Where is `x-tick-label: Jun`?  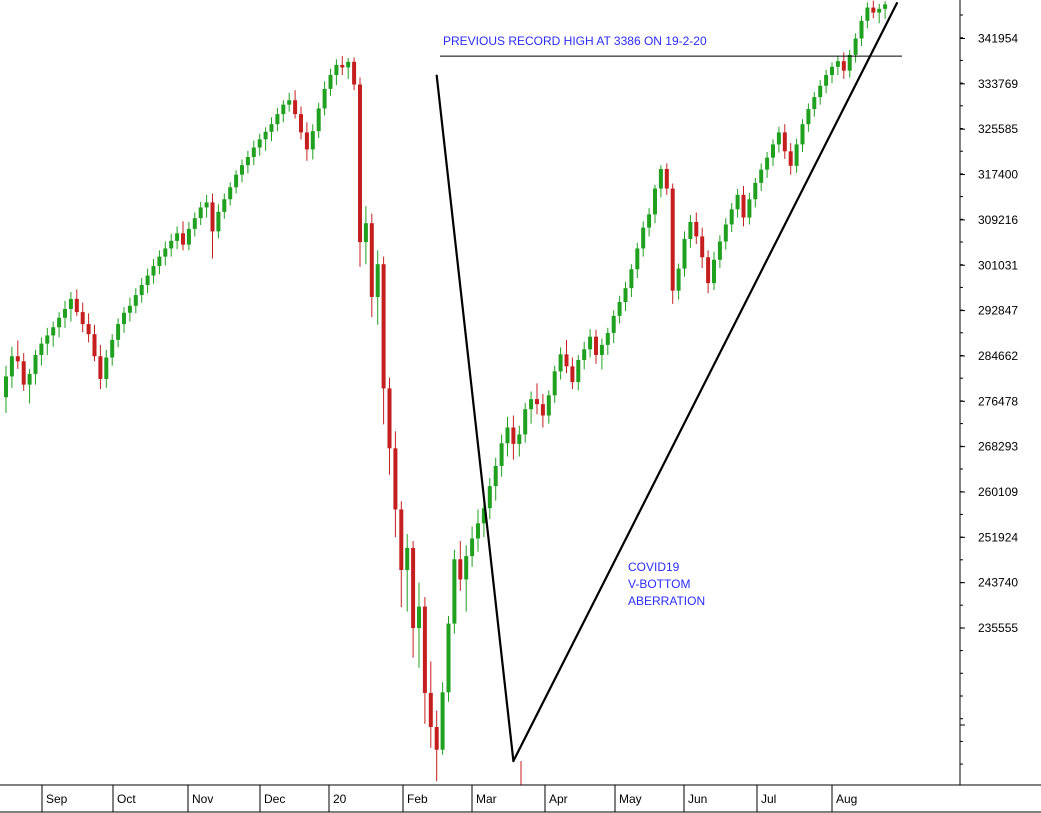 x-tick-label: Jun is located at coordinates (697, 799).